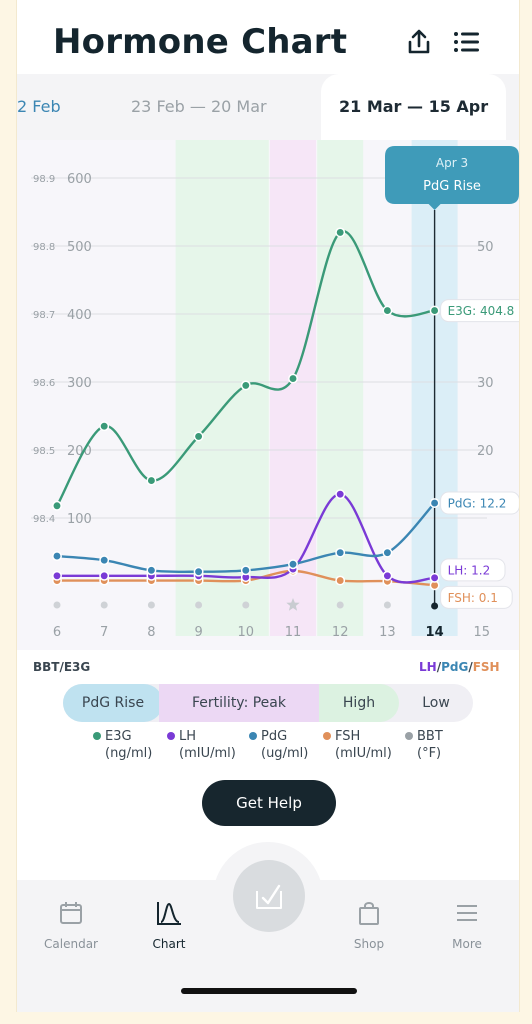 This screenshot has height=1024, width=532. I want to click on peak-star-icon, so click(293, 604).